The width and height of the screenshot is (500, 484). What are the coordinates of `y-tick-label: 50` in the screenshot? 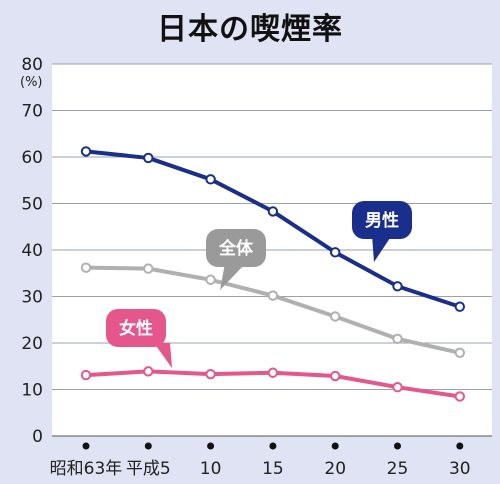 It's located at (32, 205).